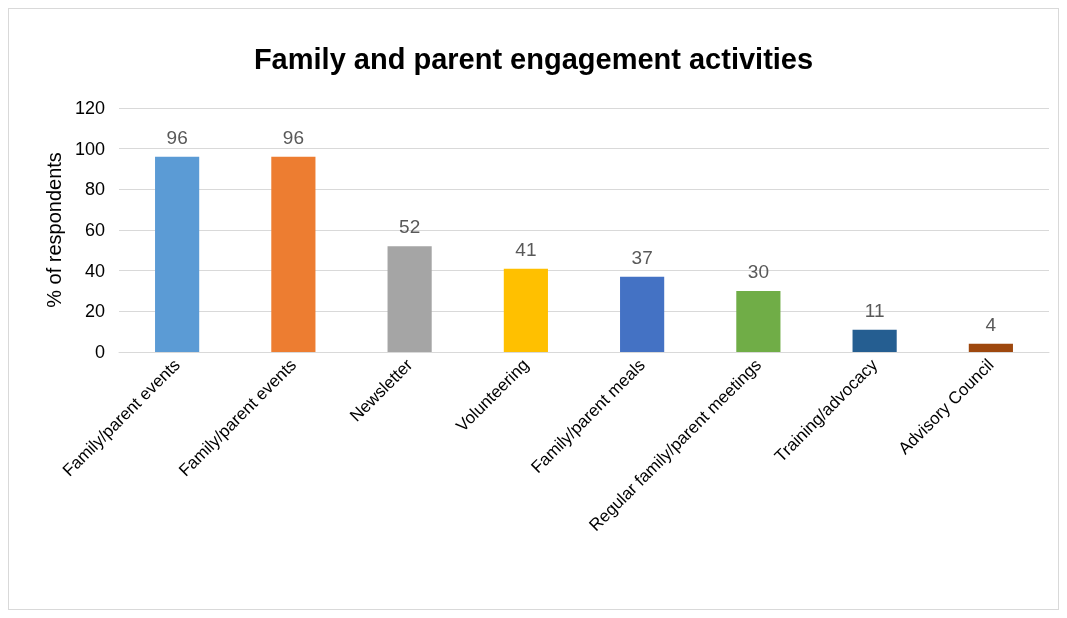 The image size is (1067, 618). I want to click on chart-title: Family and parent engagement activities, so click(533, 58).